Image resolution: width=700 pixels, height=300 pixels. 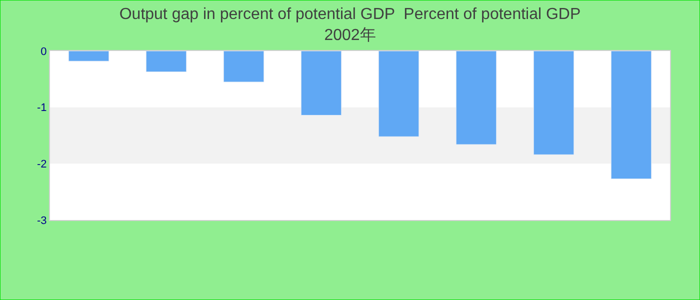 I want to click on y-tick-label: -3, so click(x=42, y=220).